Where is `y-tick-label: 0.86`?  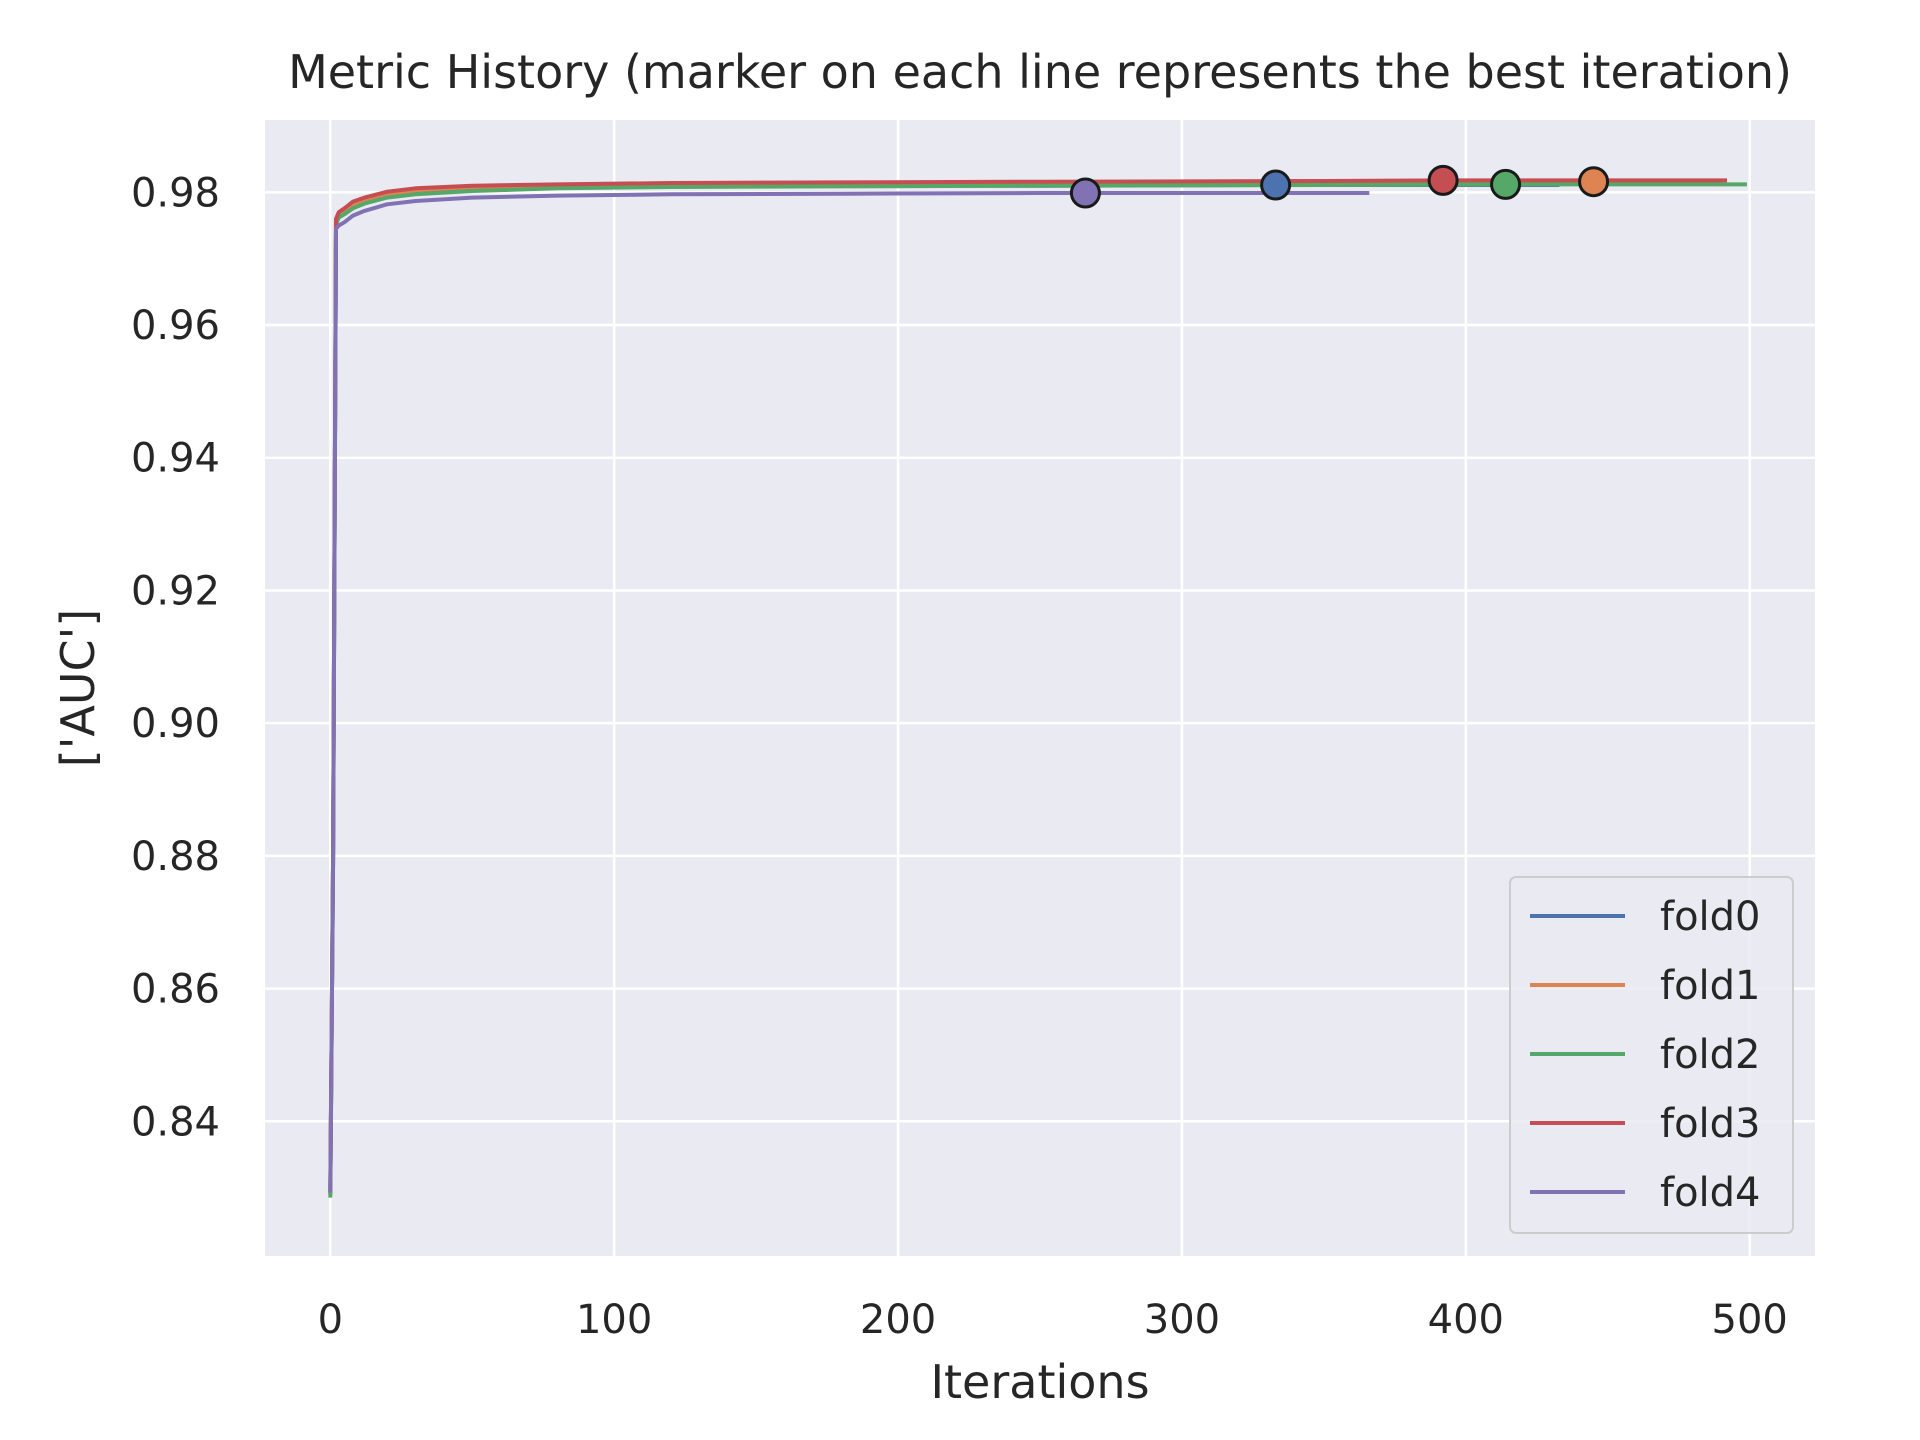 y-tick-label: 0.86 is located at coordinates (175, 990).